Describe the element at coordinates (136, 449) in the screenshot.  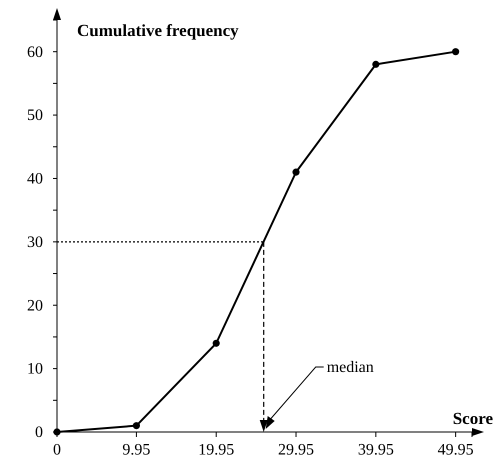
I see `x-tick-label: 9.95` at that location.